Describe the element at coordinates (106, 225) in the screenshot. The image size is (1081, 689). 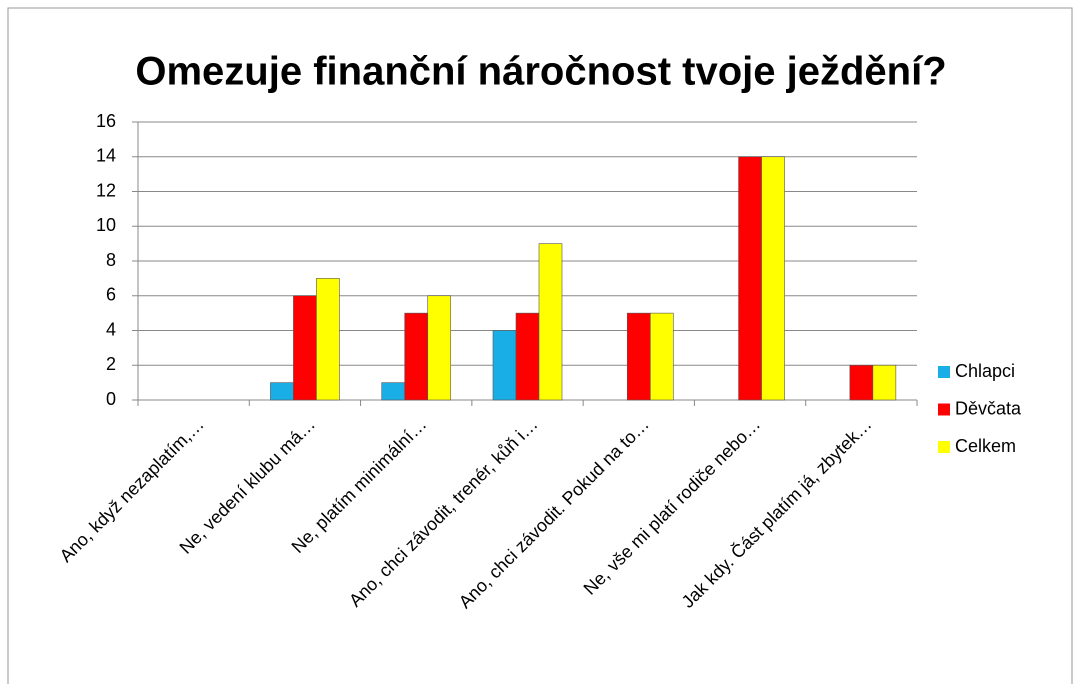
I see `y-tick-label: 10` at that location.